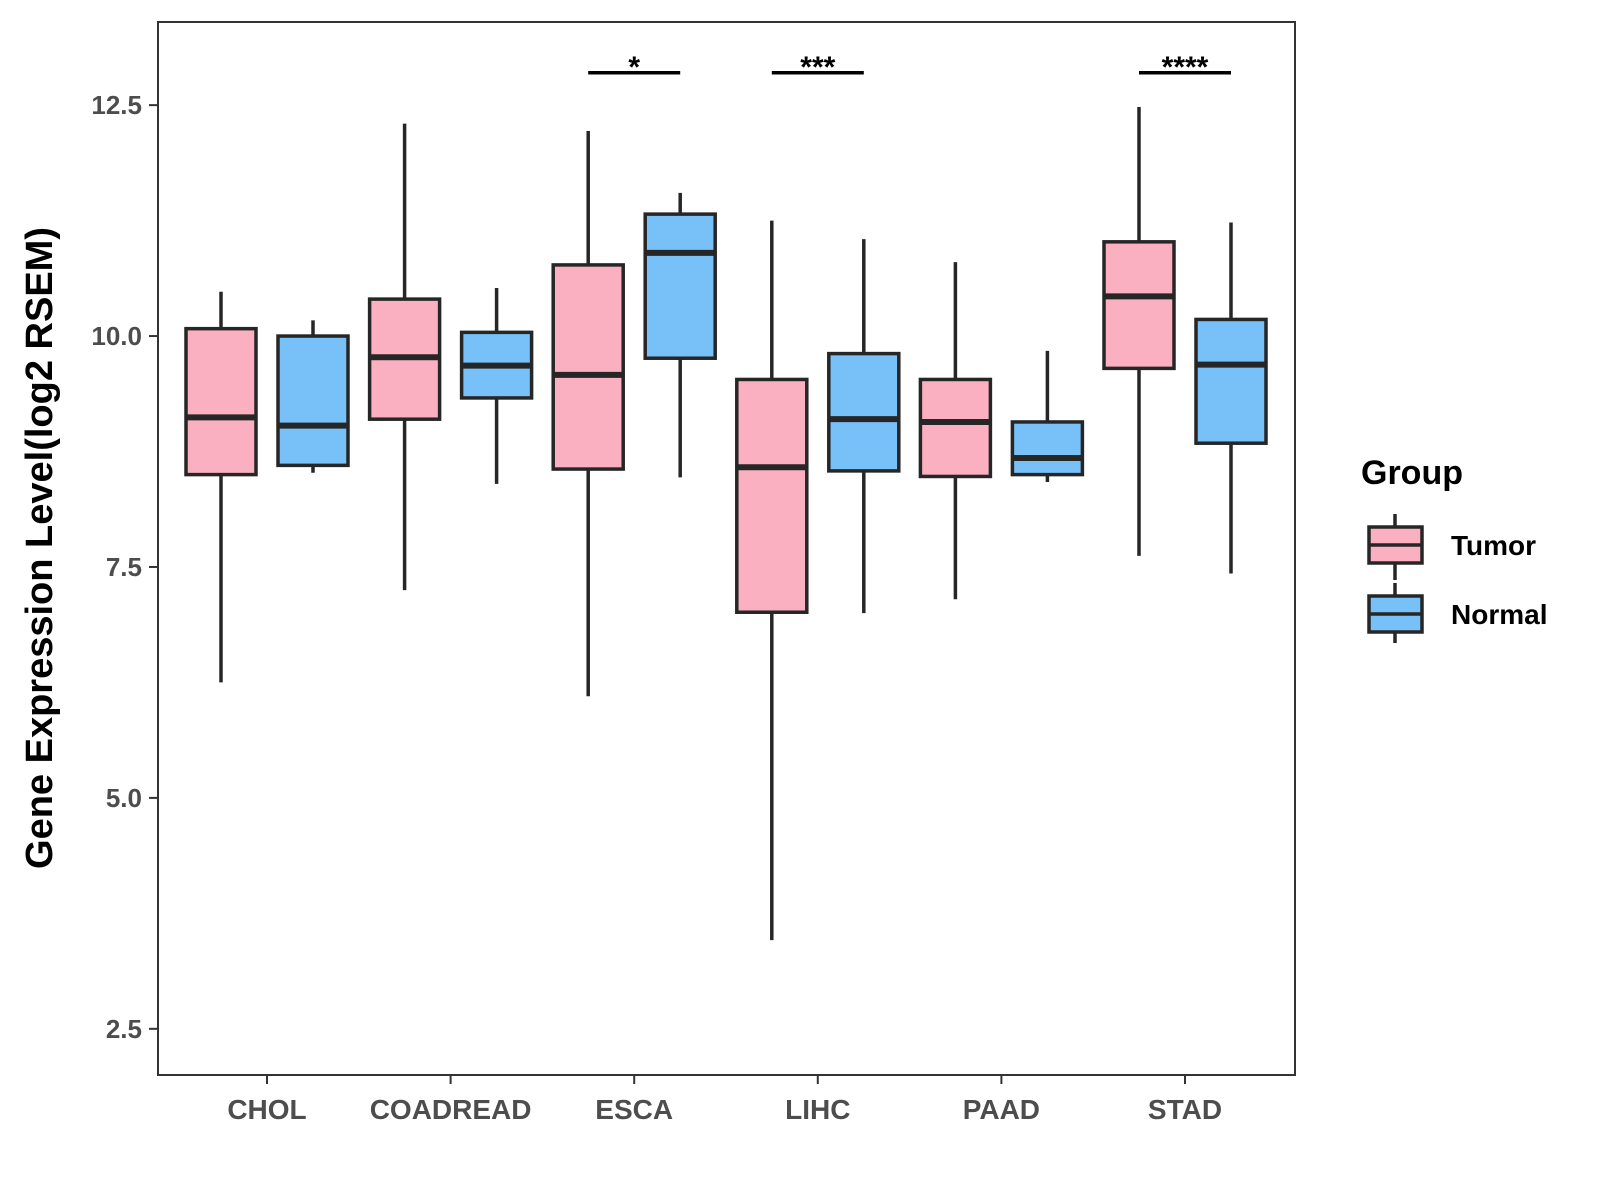 The width and height of the screenshot is (1600, 1200). What do you see at coordinates (1412, 473) in the screenshot?
I see `legend-title: Group` at bounding box center [1412, 473].